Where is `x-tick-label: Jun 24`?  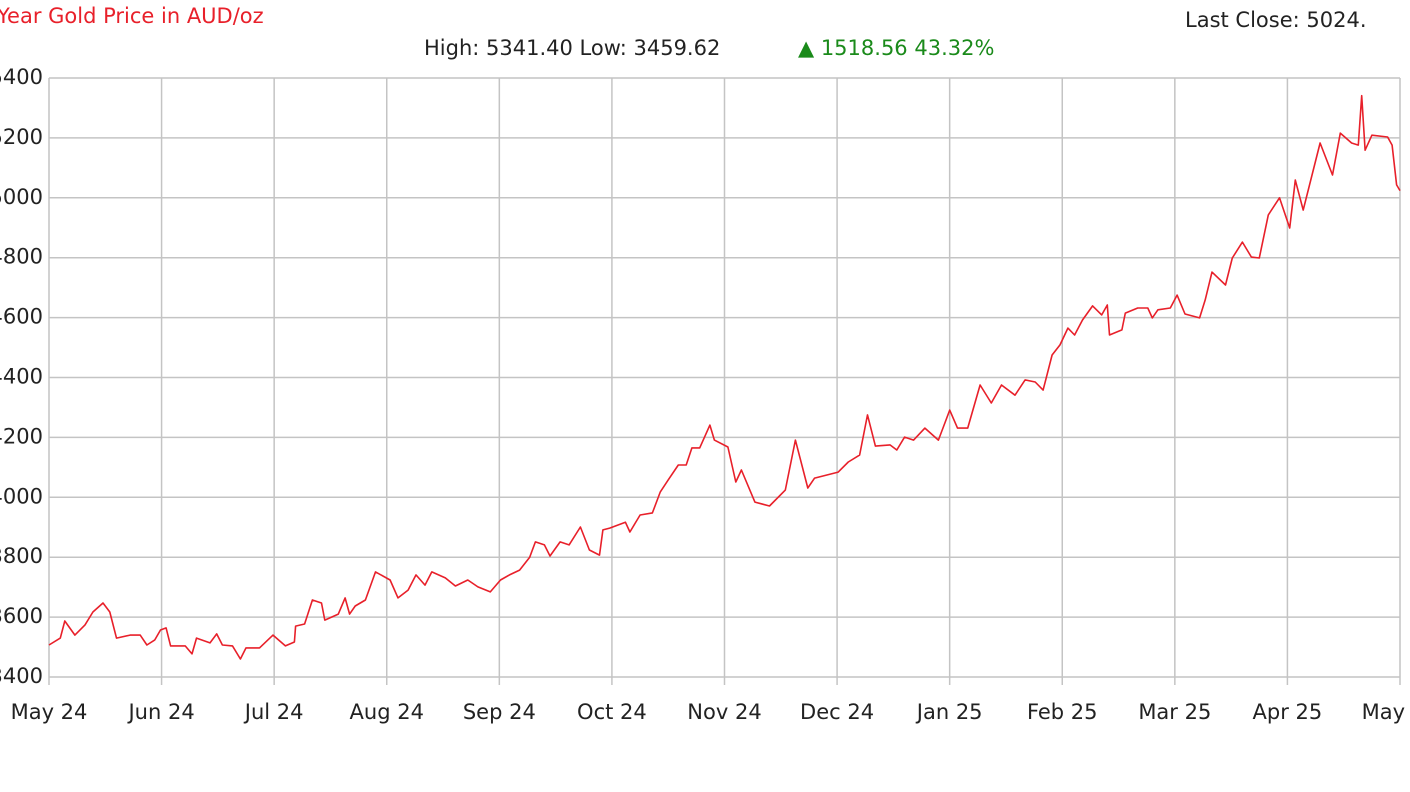
x-tick-label: Jun 24 is located at coordinates (160, 712).